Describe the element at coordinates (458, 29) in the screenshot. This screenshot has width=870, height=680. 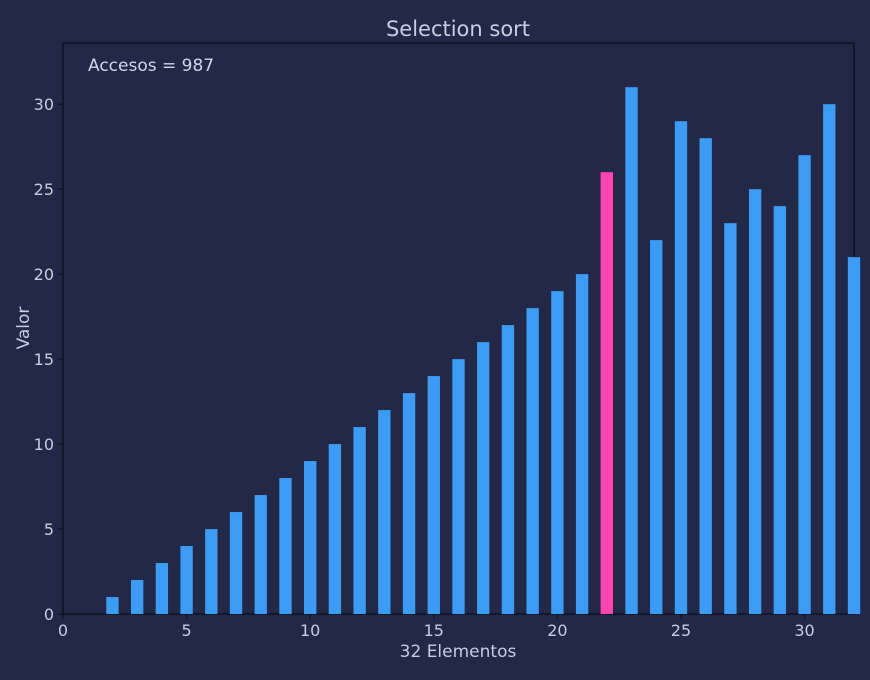
I see `chart-title: Selection sort` at that location.